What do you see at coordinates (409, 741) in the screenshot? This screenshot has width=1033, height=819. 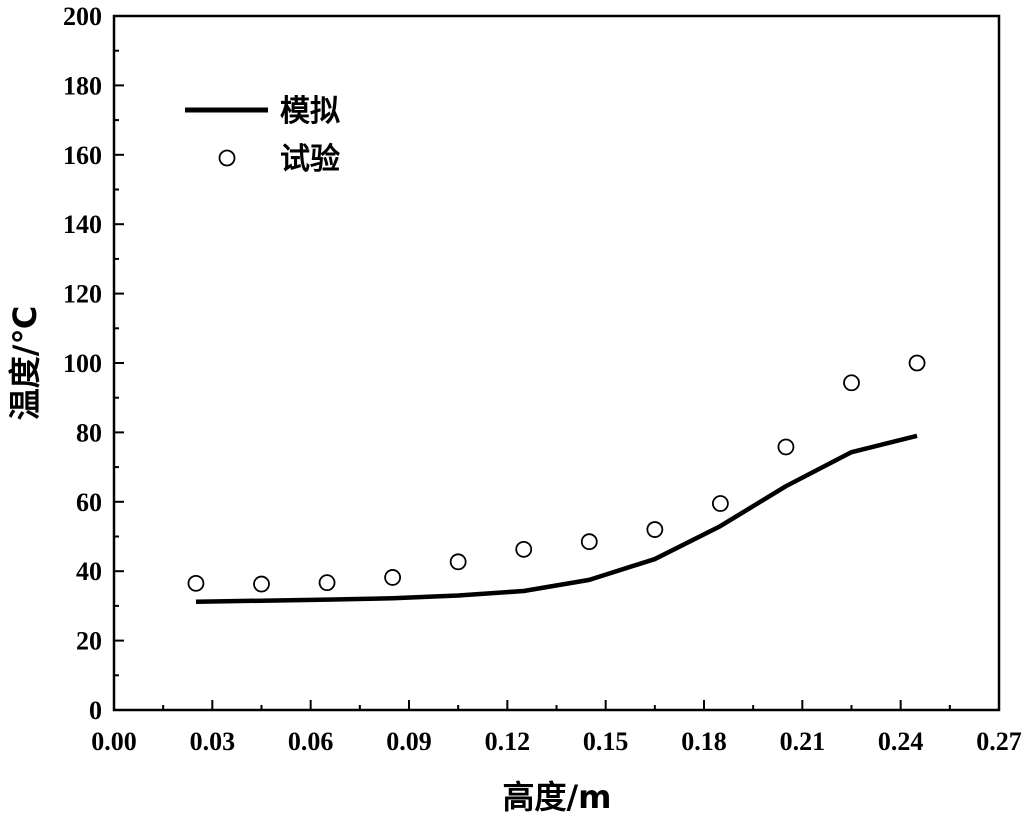 I see `x-tick-label: 0.09` at bounding box center [409, 741].